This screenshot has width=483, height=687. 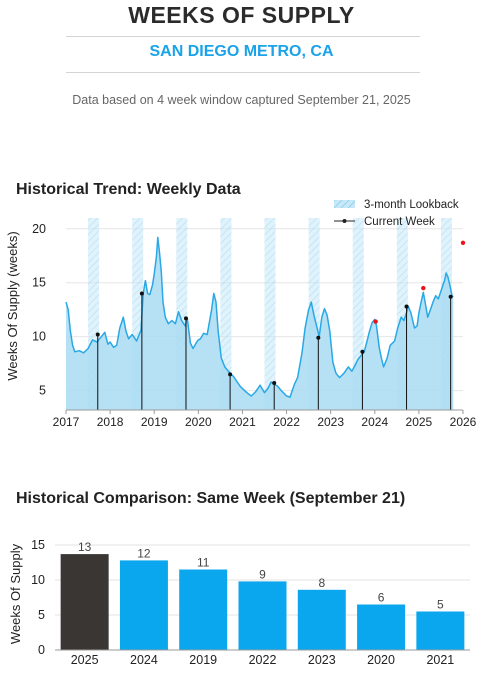 I want to click on bar-2023, so click(x=321, y=619).